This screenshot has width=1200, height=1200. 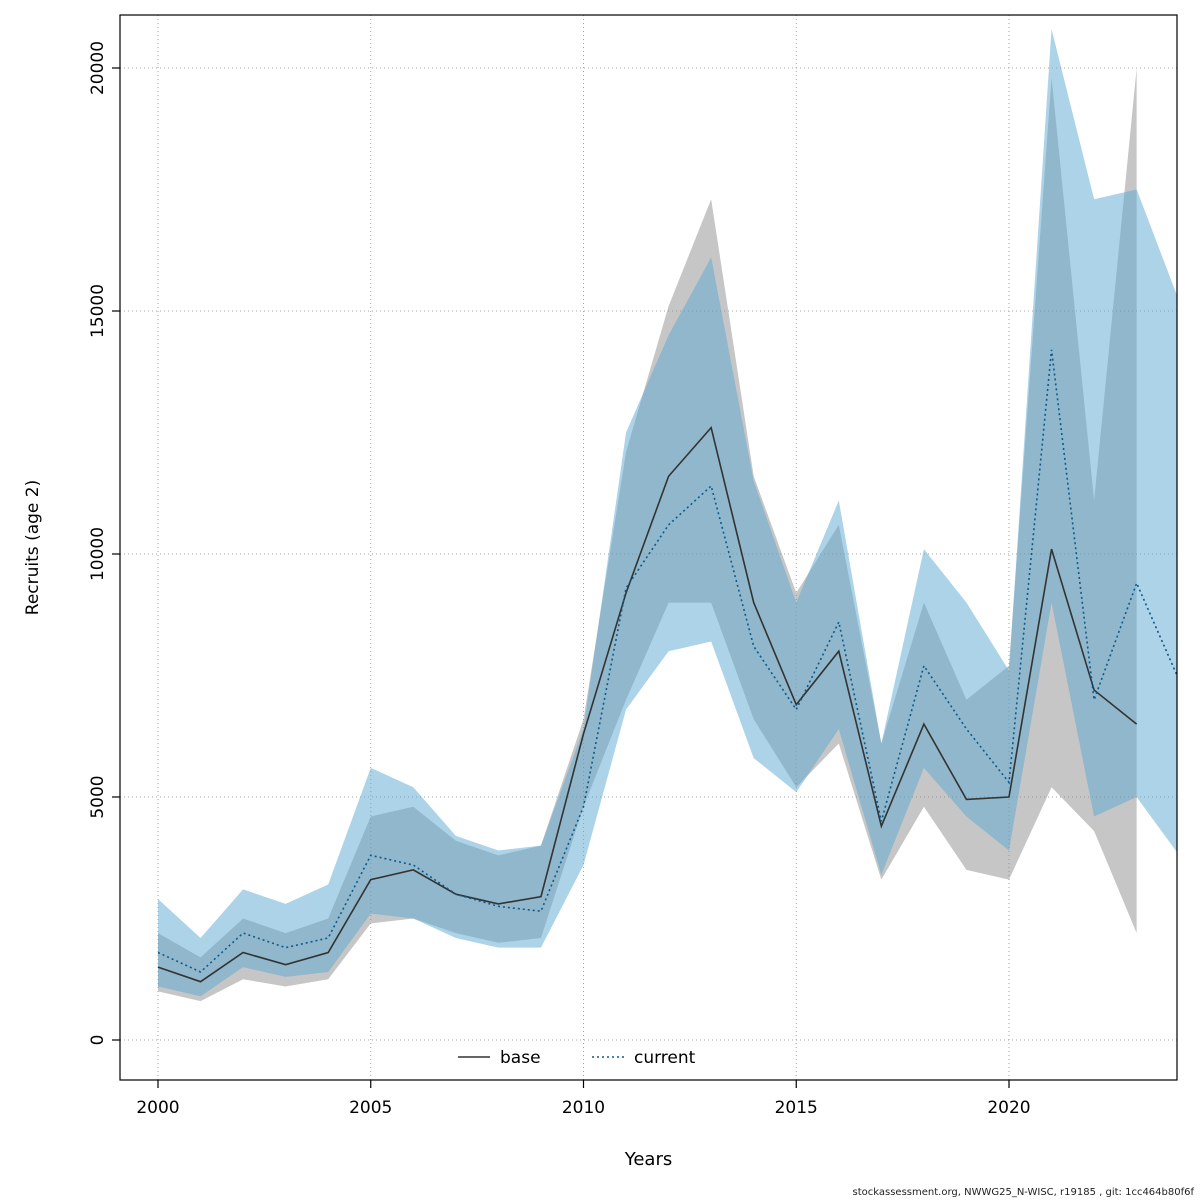 I want to click on y-tick-label: 10000, so click(x=98, y=554).